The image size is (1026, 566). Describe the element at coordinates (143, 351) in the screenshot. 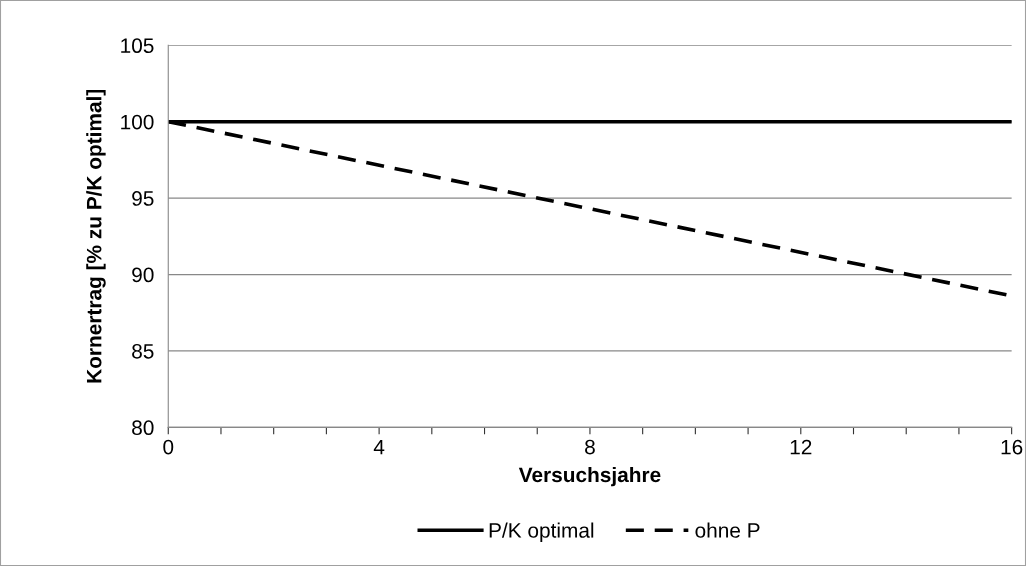

I see `y-tick-label: 85` at that location.